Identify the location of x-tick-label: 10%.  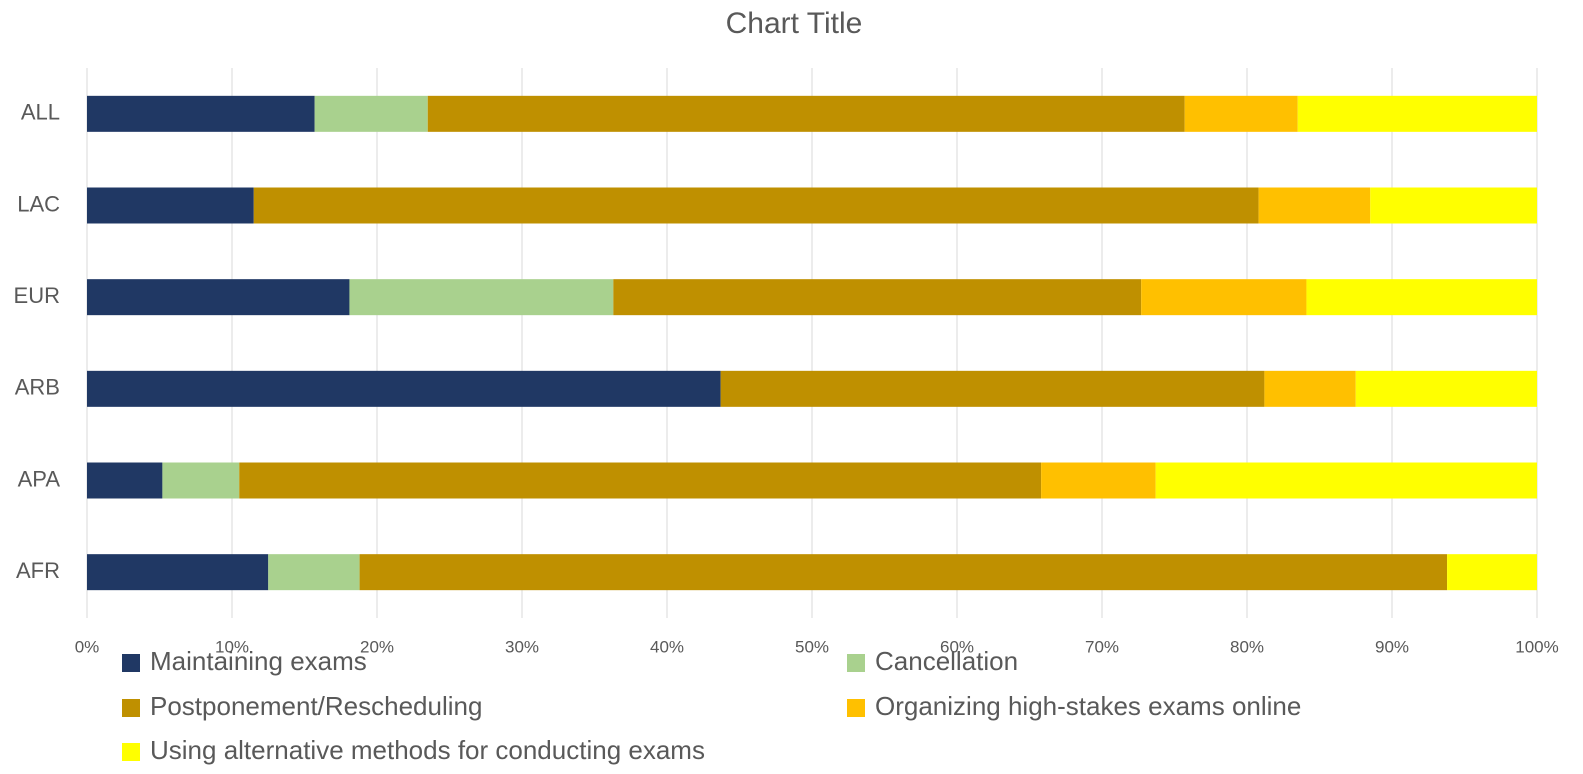
(232, 646).